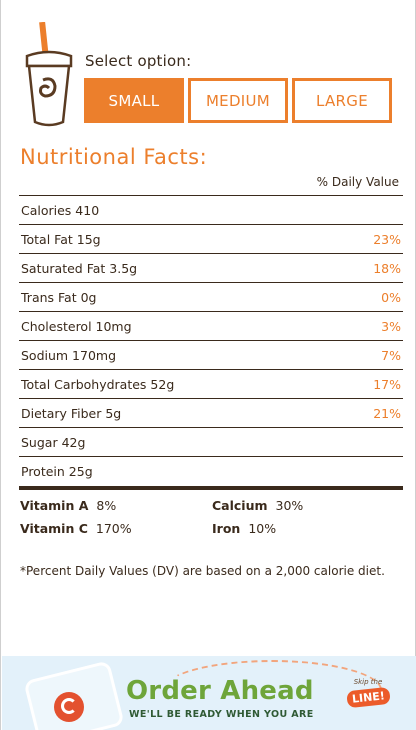  What do you see at coordinates (391, 355) in the screenshot?
I see `nutrient-percent: 7%` at bounding box center [391, 355].